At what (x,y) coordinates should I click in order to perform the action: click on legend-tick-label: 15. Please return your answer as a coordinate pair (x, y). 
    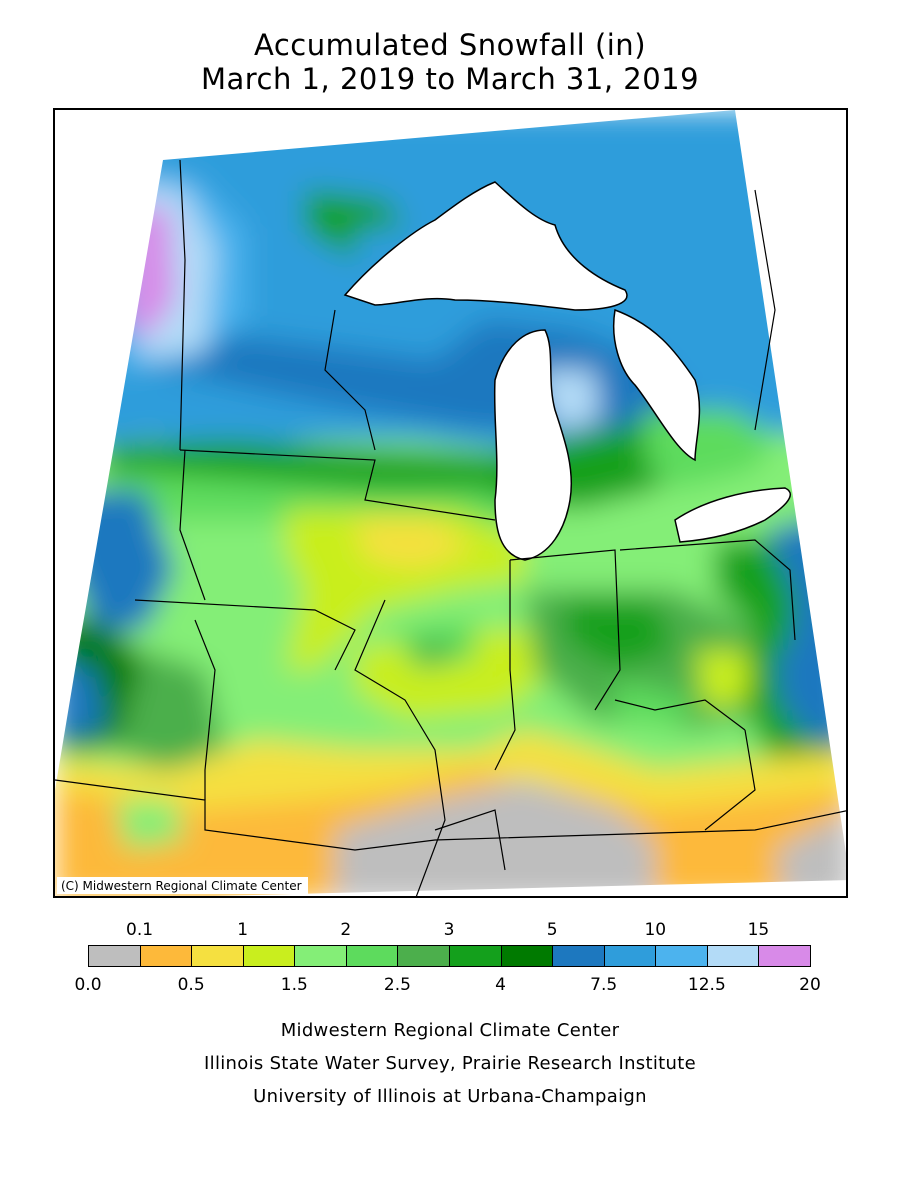
    Looking at the image, I should click on (758, 930).